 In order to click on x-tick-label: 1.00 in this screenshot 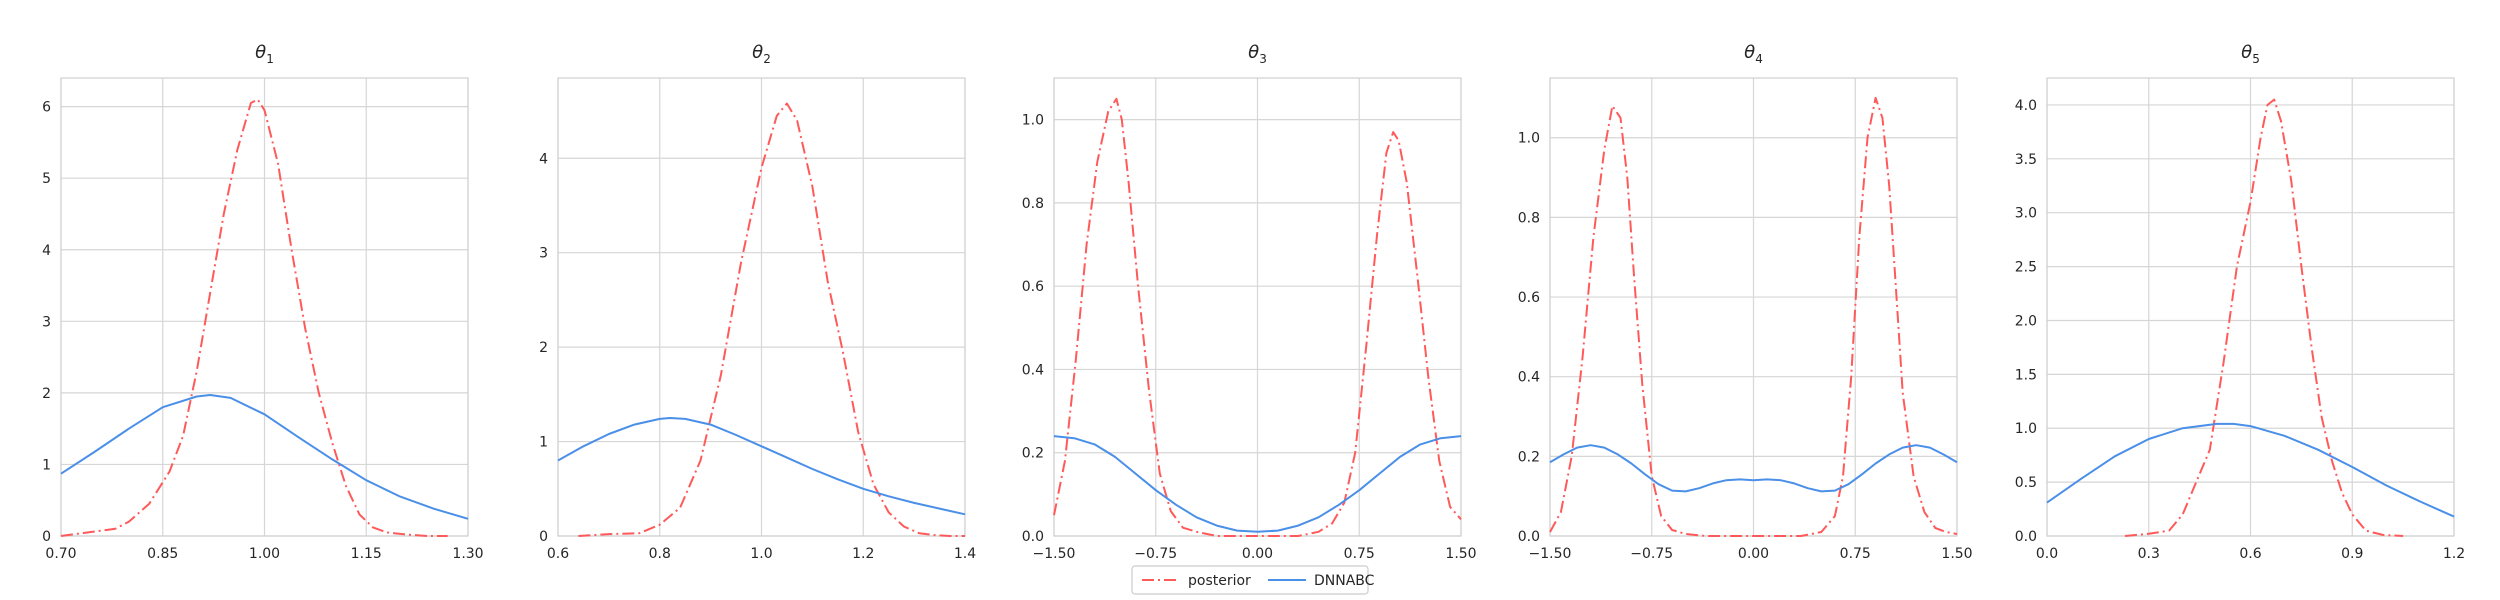, I will do `click(264, 554)`.